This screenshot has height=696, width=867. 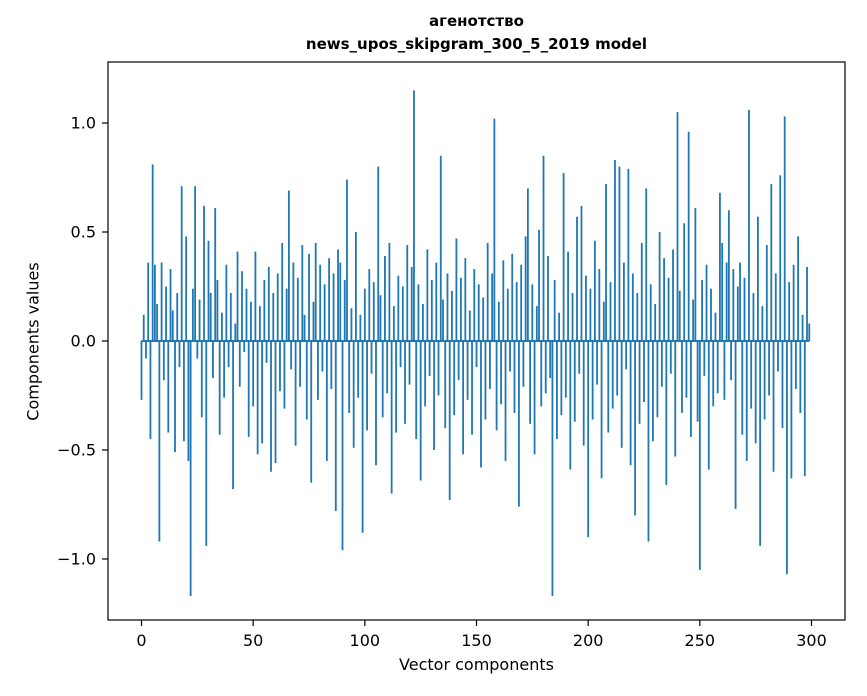 What do you see at coordinates (83, 341) in the screenshot?
I see `y-tick-label: 0.0` at bounding box center [83, 341].